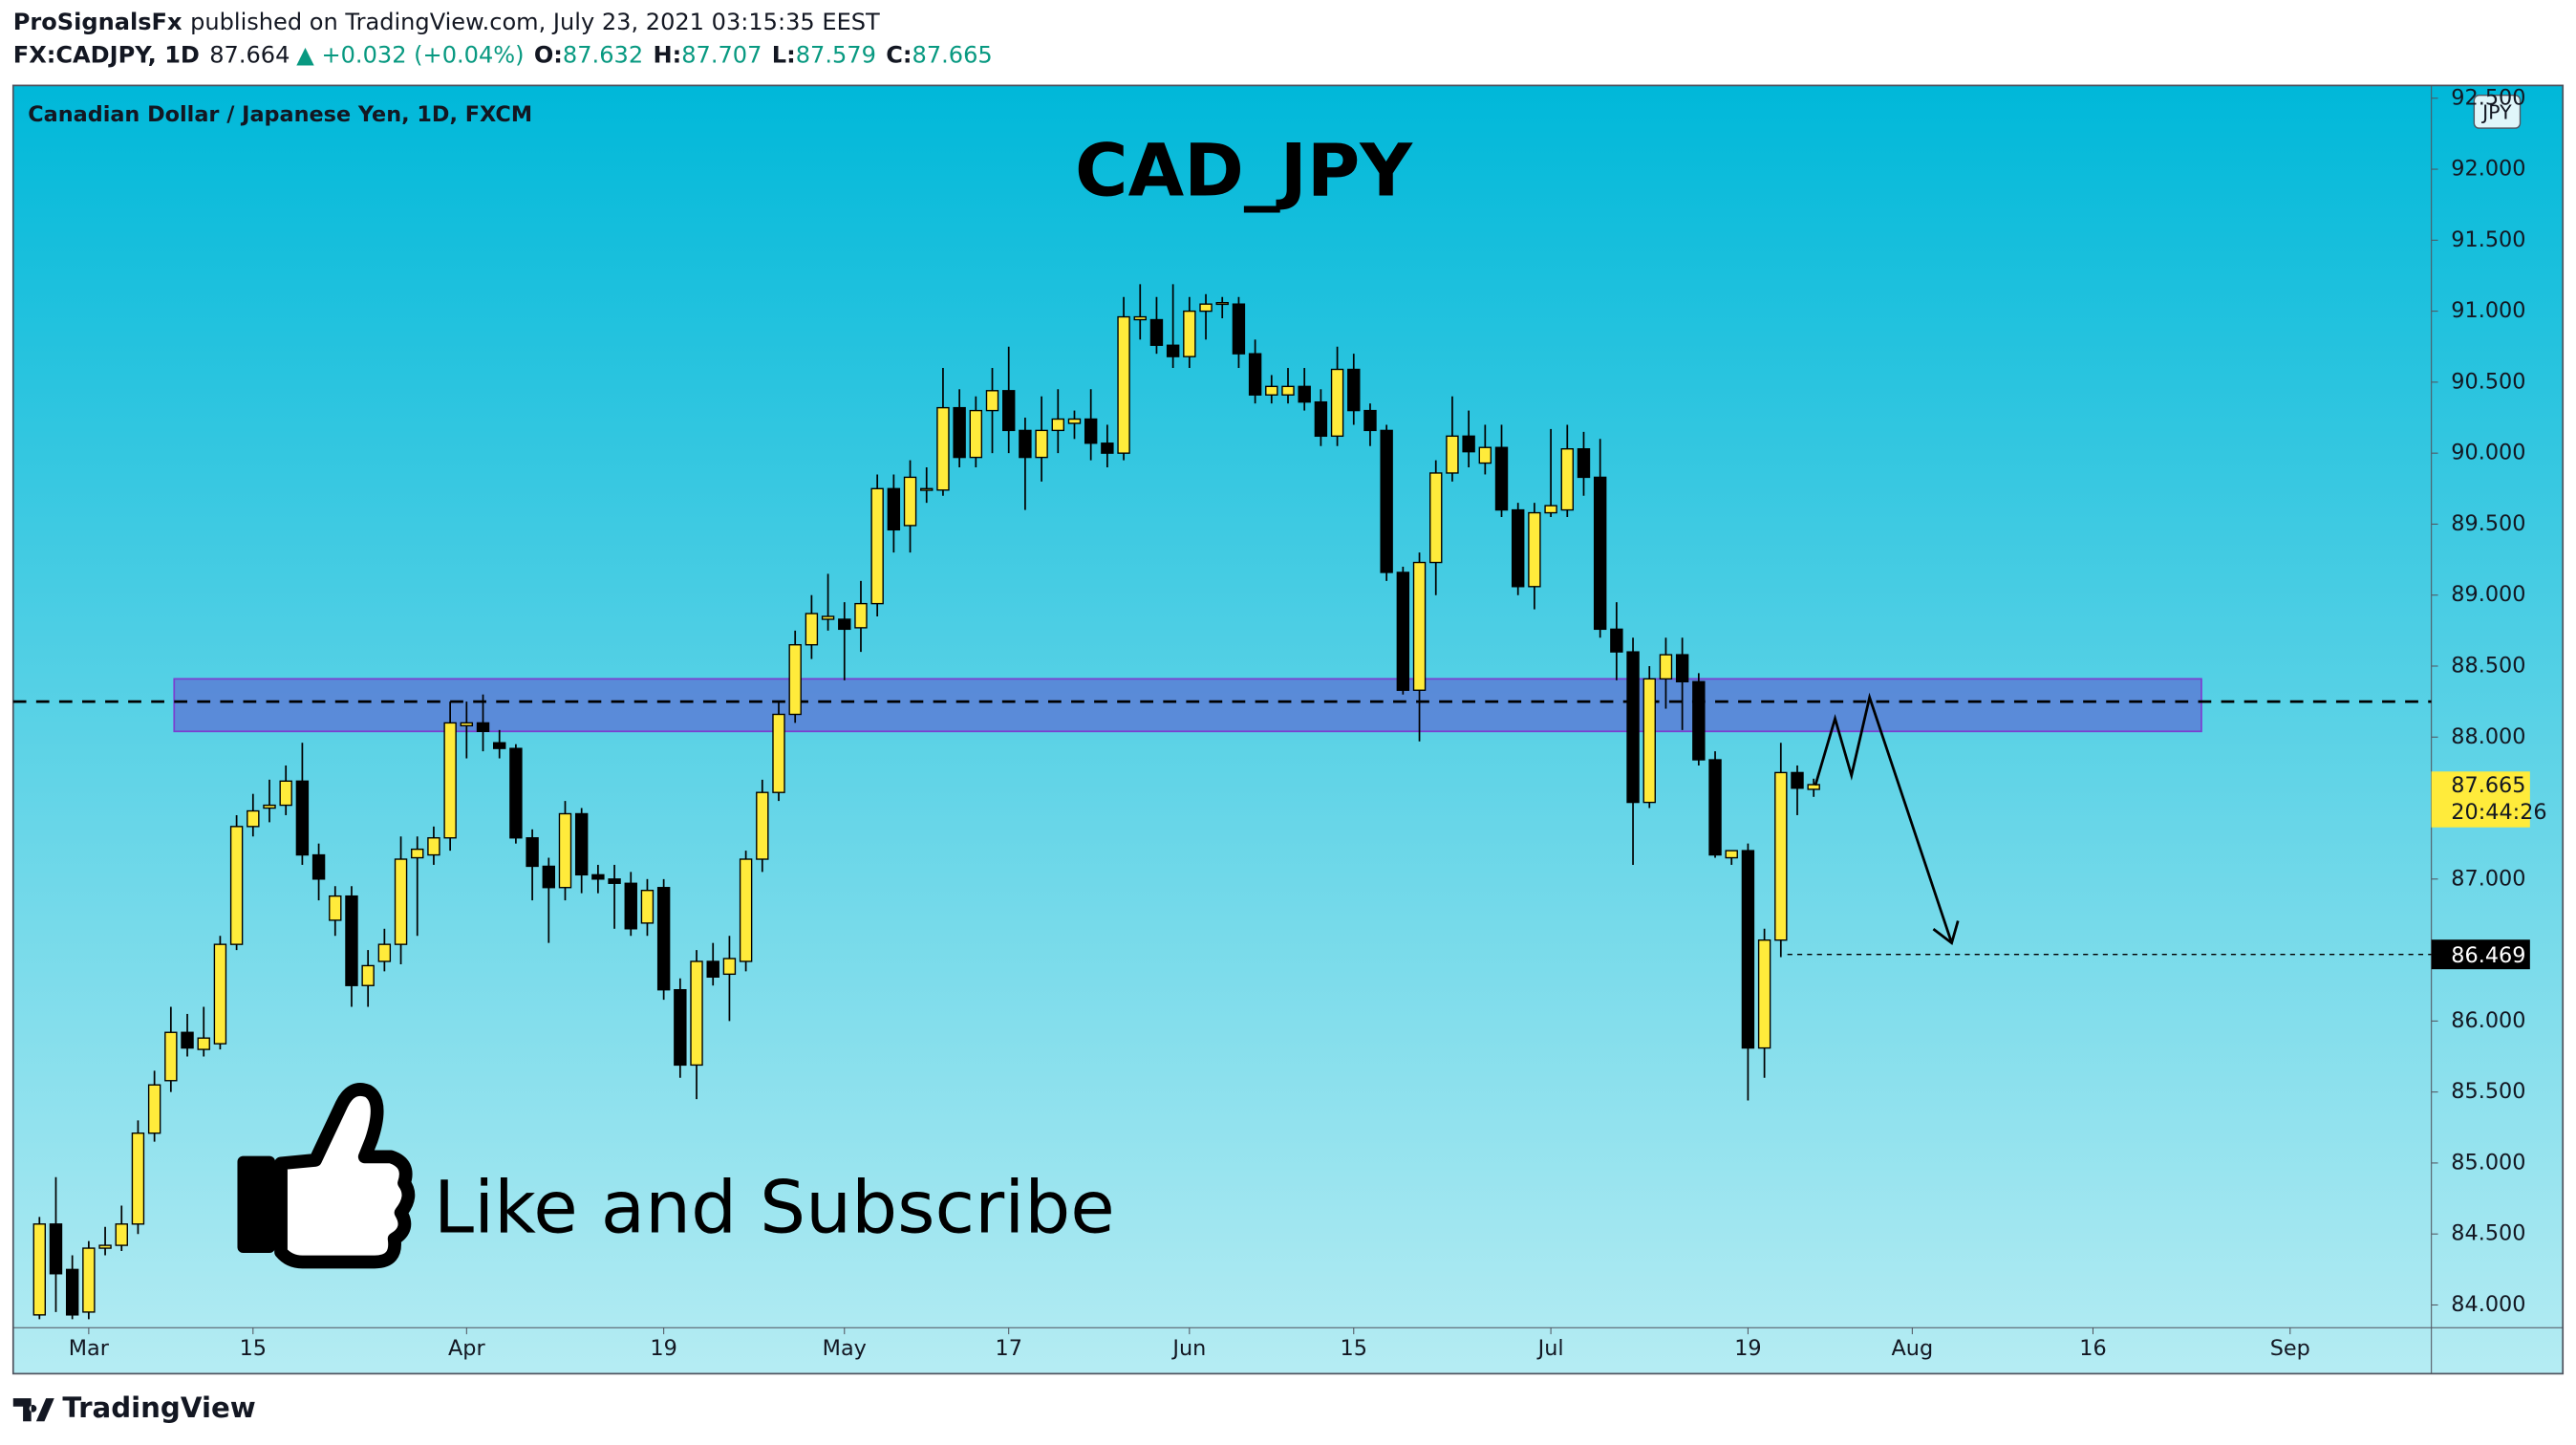 Image resolution: width=2576 pixels, height=1445 pixels. I want to click on ohlc-label: C:, so click(899, 54).